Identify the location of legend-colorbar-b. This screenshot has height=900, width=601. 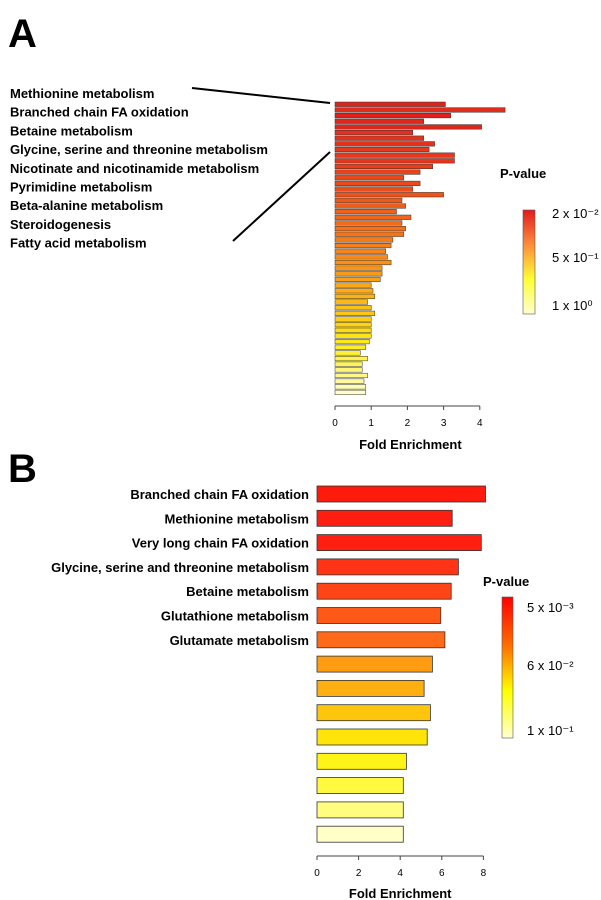
(507, 667).